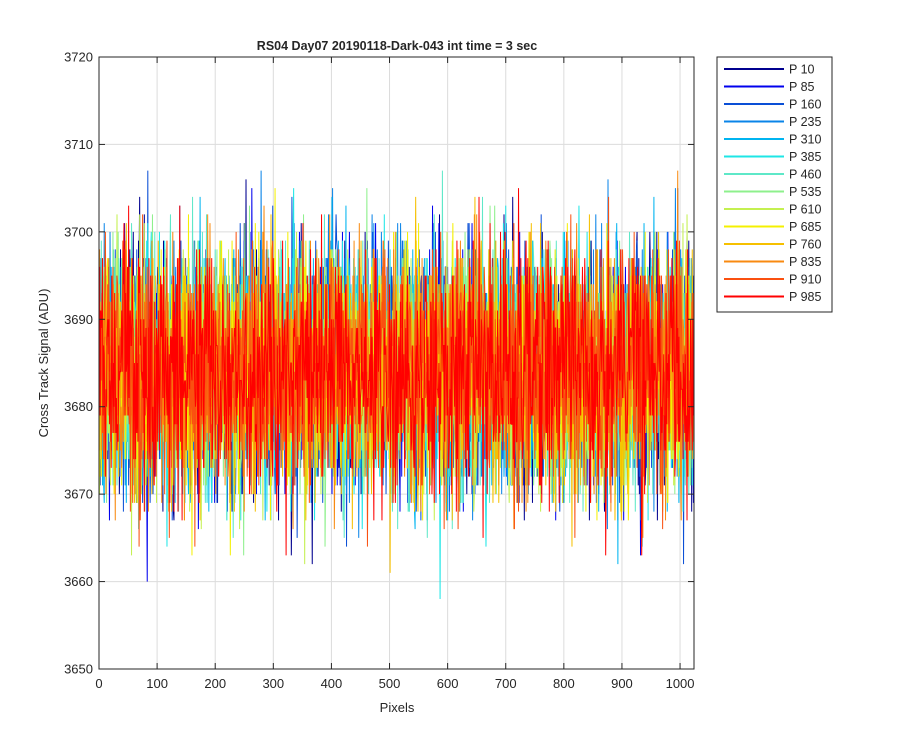 This screenshot has height=750, width=900. What do you see at coordinates (680, 683) in the screenshot?
I see `x-tick-label: 1000` at bounding box center [680, 683].